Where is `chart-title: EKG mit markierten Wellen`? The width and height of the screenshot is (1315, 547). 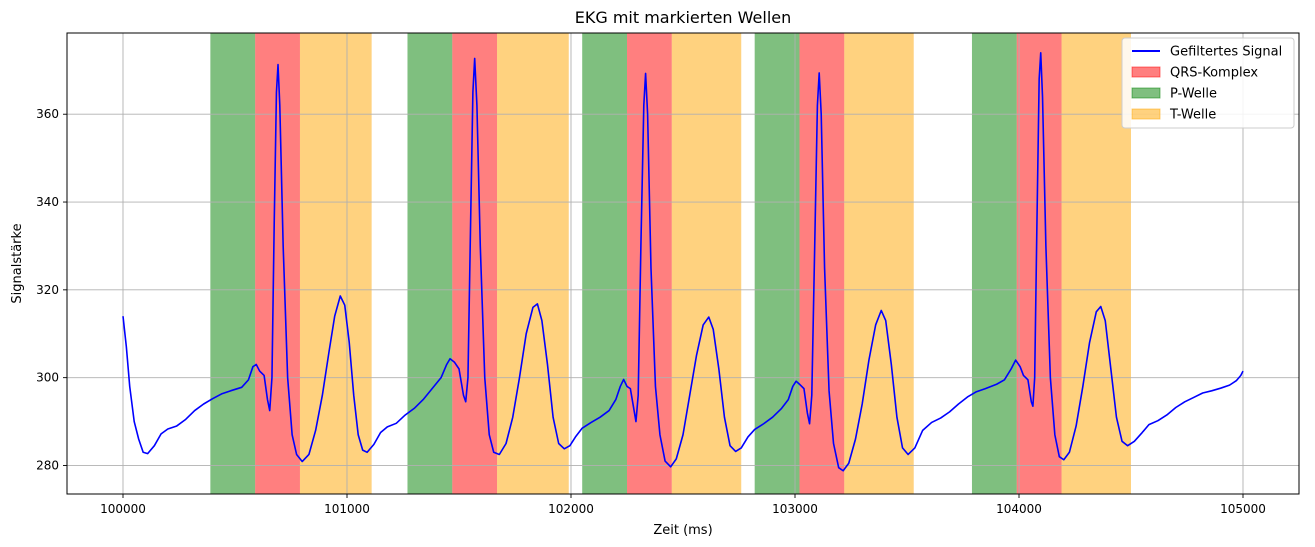 chart-title: EKG mit markierten Wellen is located at coordinates (683, 17).